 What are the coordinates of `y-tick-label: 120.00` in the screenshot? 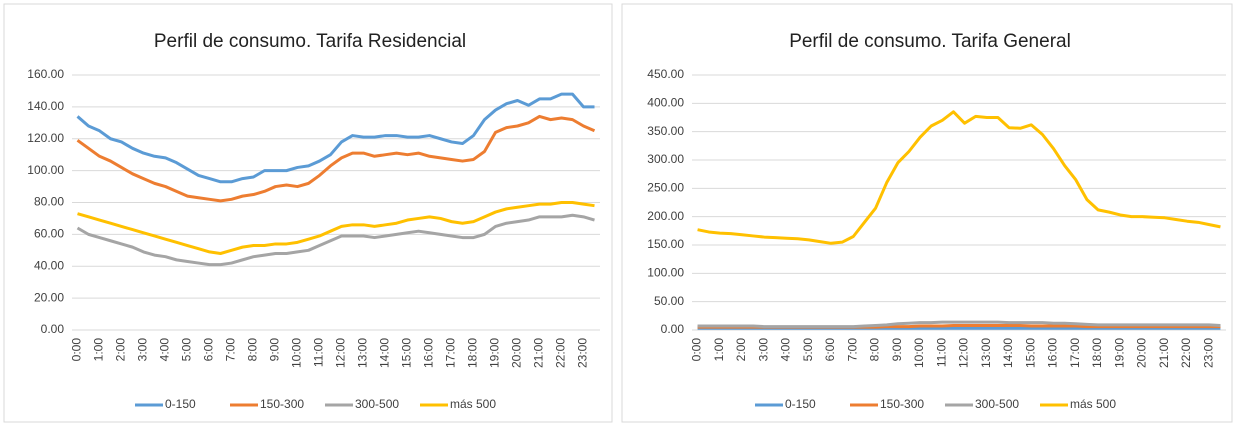 It's located at (45, 138).